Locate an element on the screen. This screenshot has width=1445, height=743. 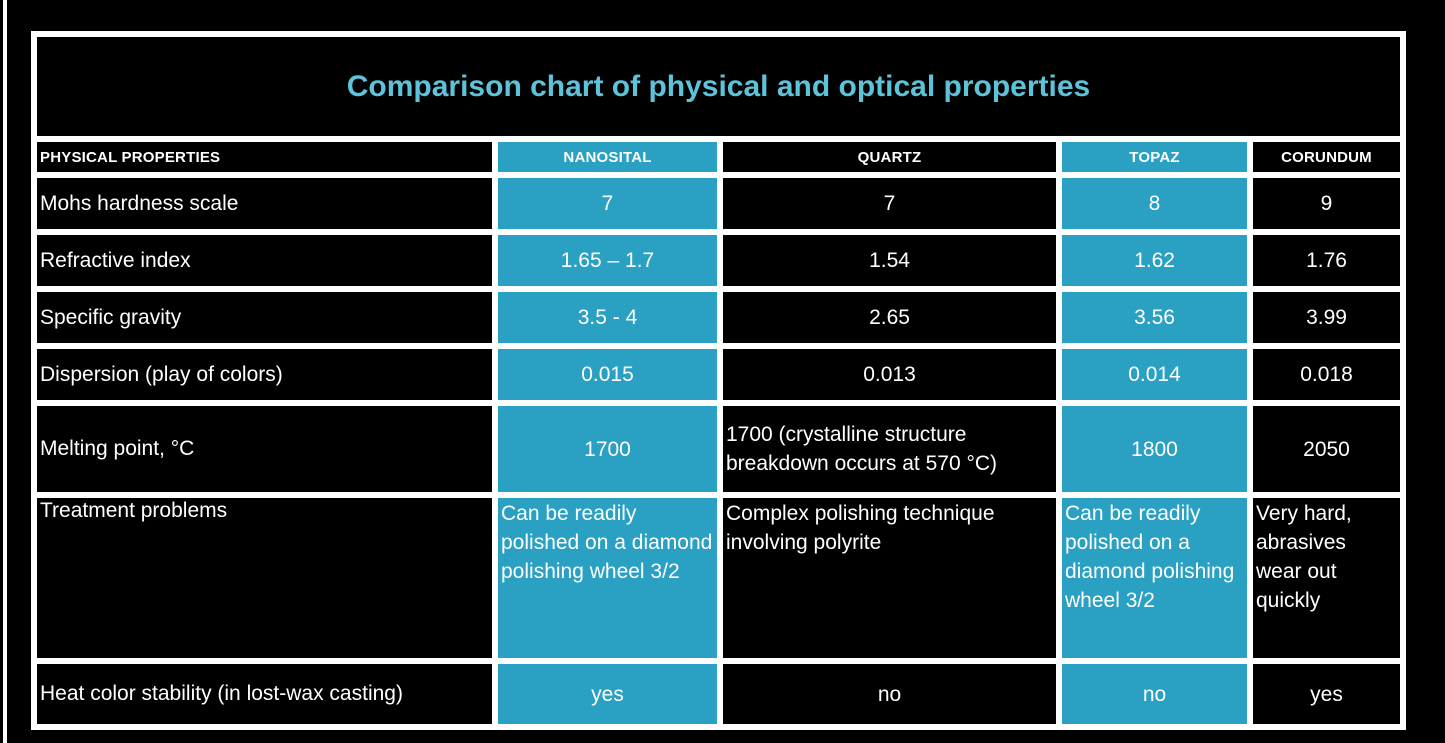
cell-topaz: no is located at coordinates (1154, 694).